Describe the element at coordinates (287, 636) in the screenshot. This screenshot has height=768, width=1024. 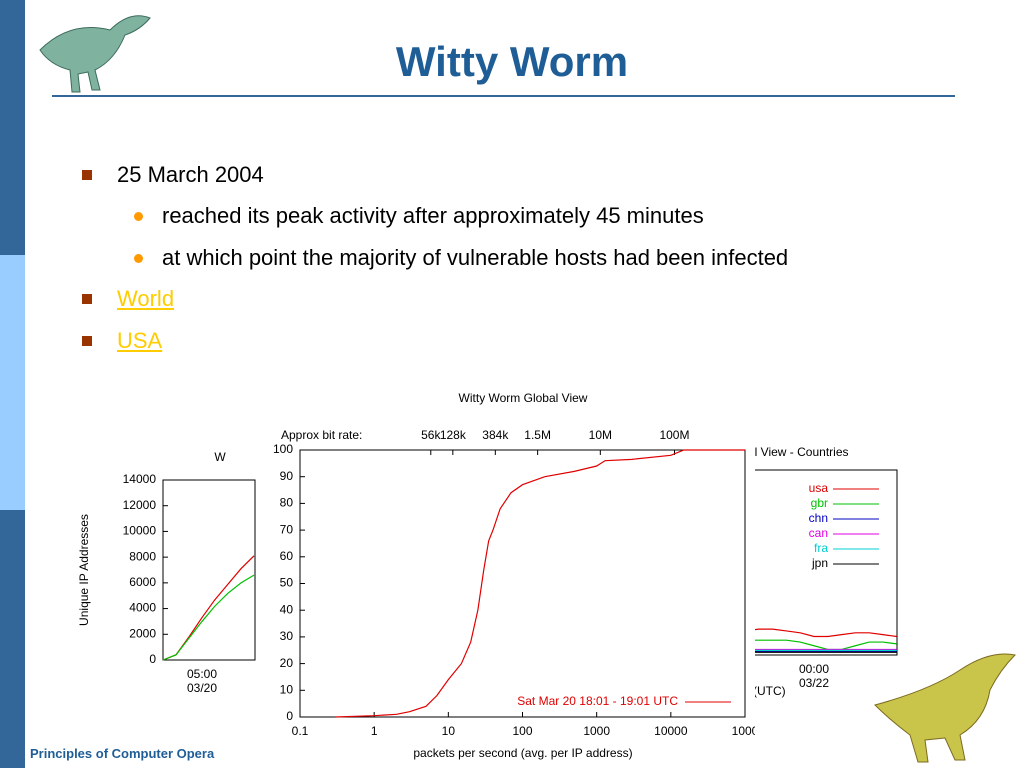
I see `y-tick-label: 30` at that location.